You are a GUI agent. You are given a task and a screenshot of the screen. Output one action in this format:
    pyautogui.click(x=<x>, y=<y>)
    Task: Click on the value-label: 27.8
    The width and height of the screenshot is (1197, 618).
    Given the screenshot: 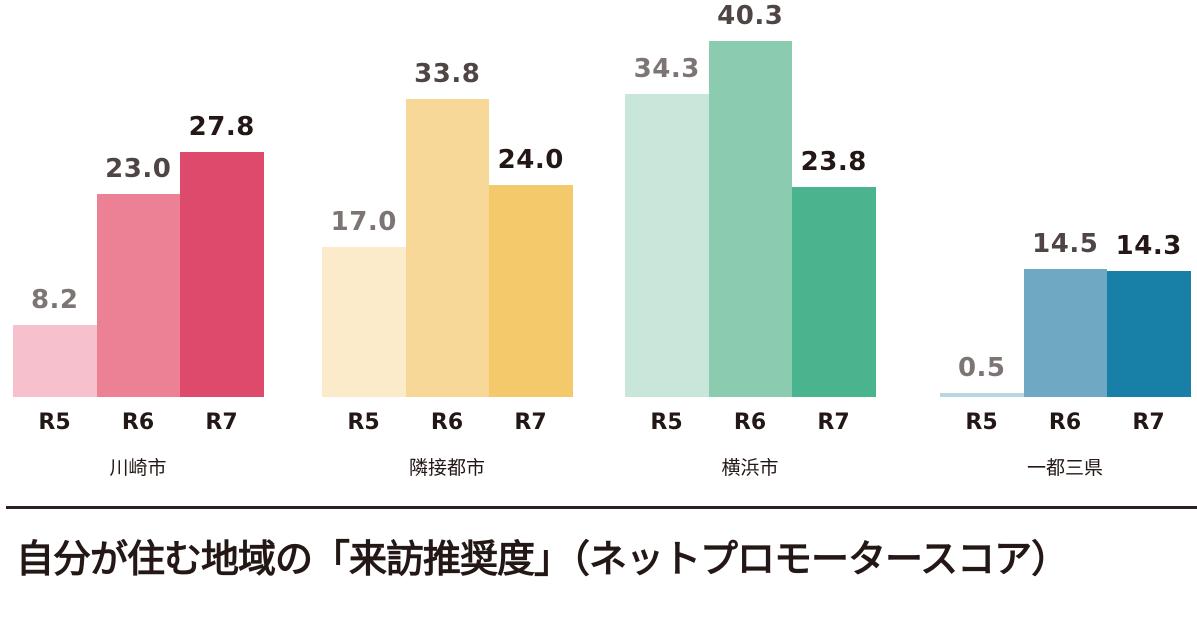 What is the action you would take?
    pyautogui.click(x=221, y=126)
    